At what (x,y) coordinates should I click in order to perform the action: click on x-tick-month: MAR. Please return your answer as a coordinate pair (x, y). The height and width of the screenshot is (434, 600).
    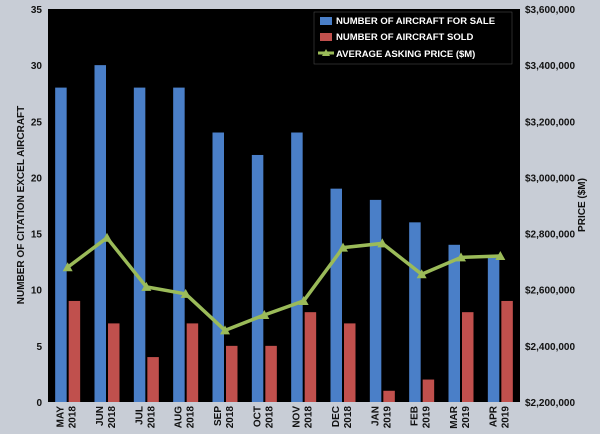
    Looking at the image, I should click on (454, 417).